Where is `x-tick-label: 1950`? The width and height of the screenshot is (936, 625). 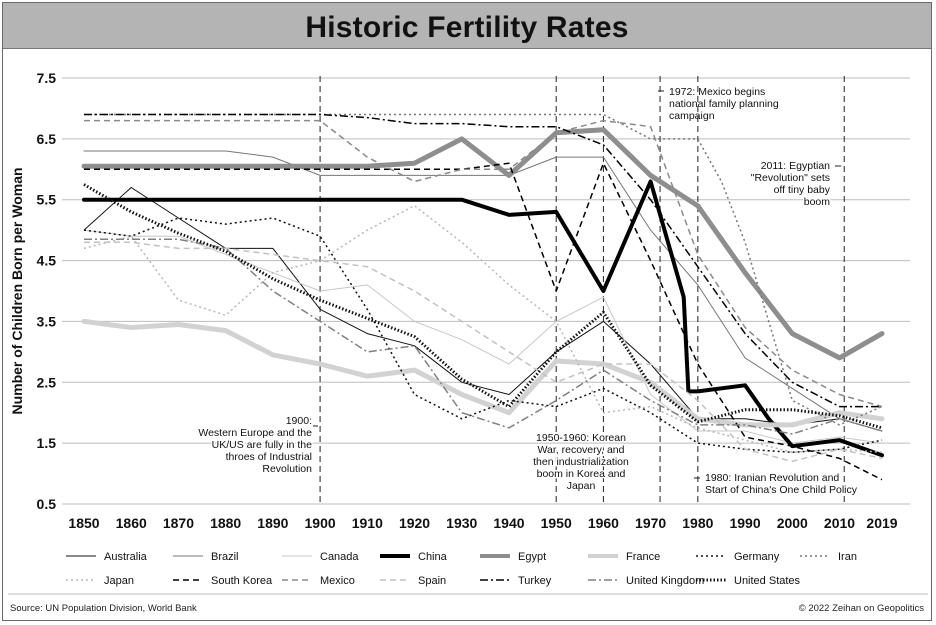 x-tick-label: 1950 is located at coordinates (556, 523).